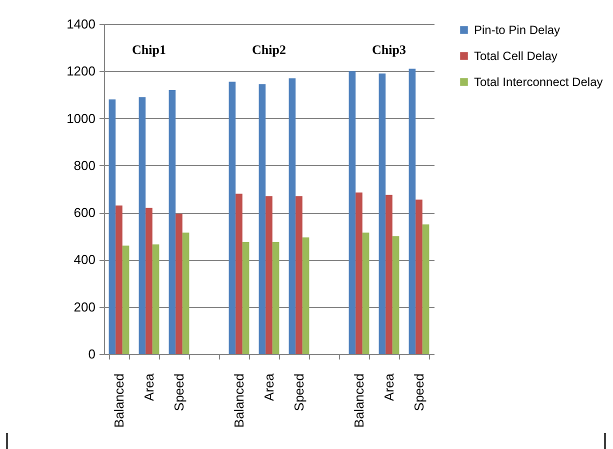  Describe the element at coordinates (149, 49) in the screenshot. I see `annotation: Chip1` at that location.